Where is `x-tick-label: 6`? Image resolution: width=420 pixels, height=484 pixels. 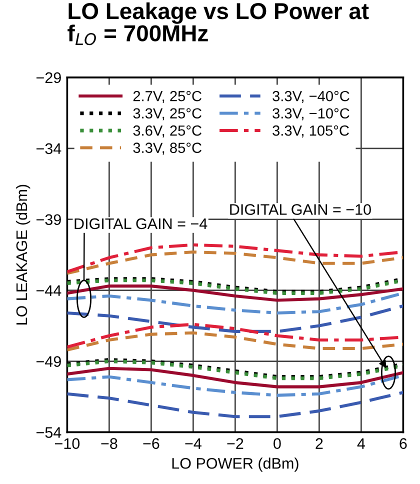 x-tick-label: 6 is located at coordinates (403, 443).